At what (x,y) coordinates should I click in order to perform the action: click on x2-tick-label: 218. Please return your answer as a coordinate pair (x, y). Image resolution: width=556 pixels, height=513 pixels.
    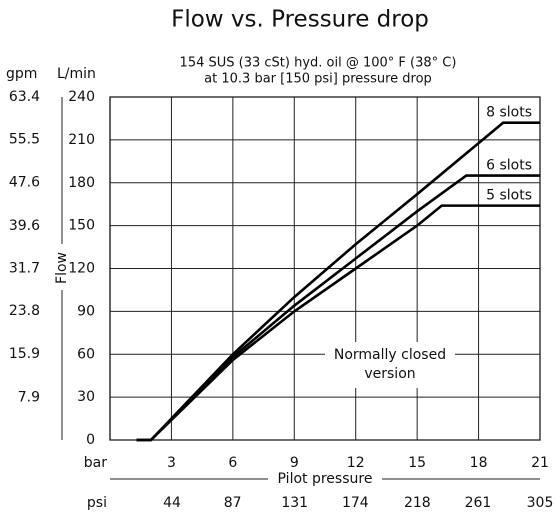
    Looking at the image, I should click on (417, 503).